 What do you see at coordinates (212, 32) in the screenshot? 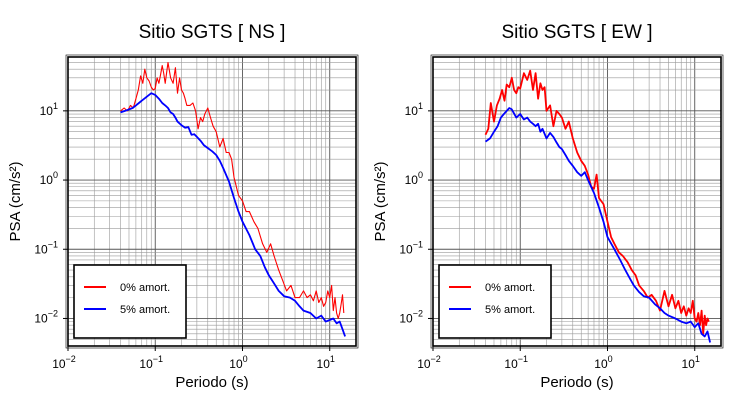
I see `chart-title: Sitio SGTS [ NS ]` at bounding box center [212, 32].